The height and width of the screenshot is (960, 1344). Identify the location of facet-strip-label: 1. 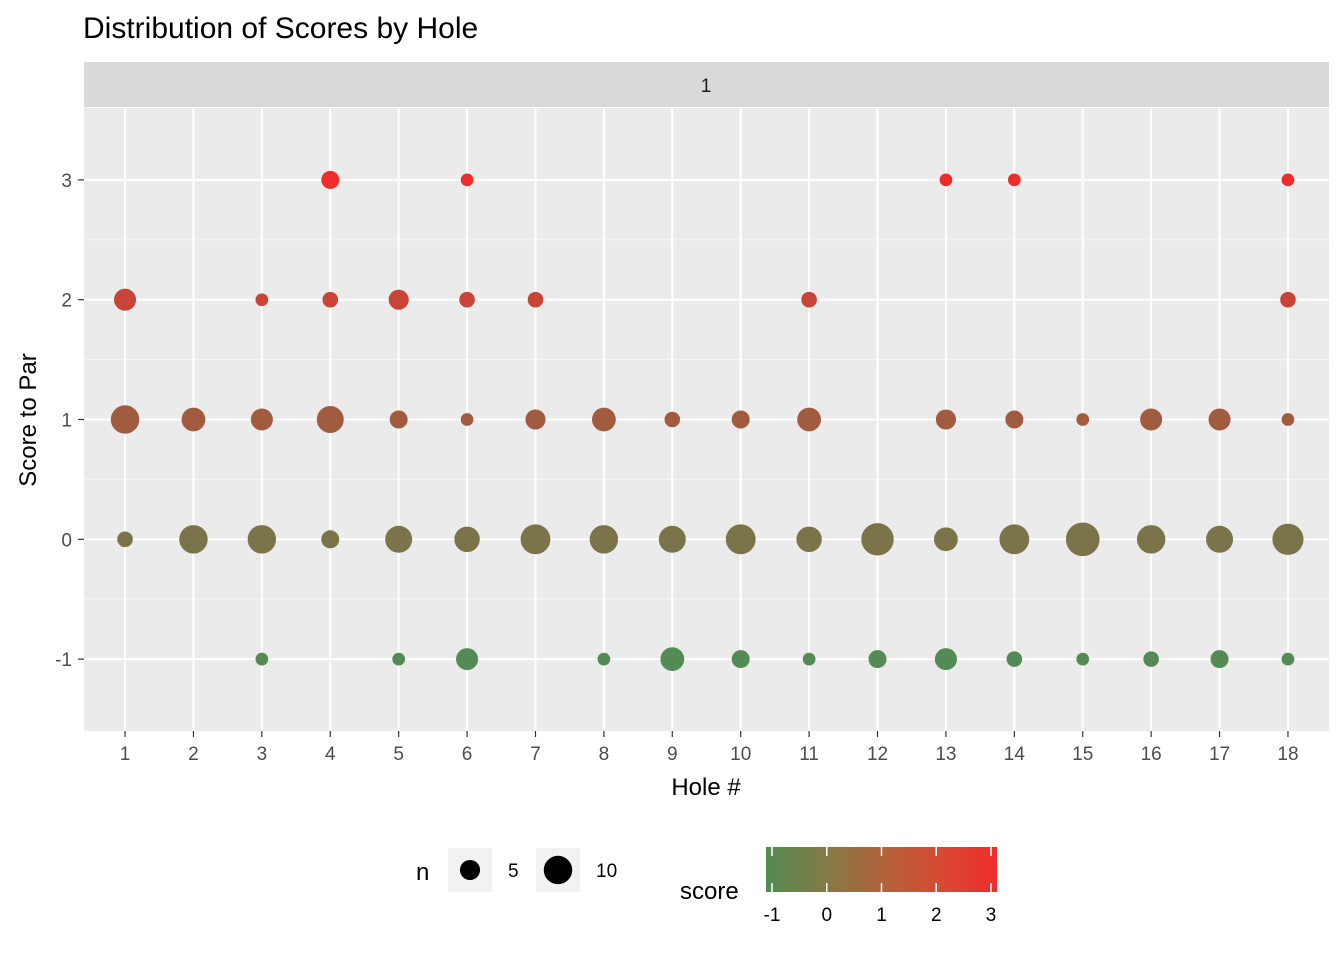
(706, 86).